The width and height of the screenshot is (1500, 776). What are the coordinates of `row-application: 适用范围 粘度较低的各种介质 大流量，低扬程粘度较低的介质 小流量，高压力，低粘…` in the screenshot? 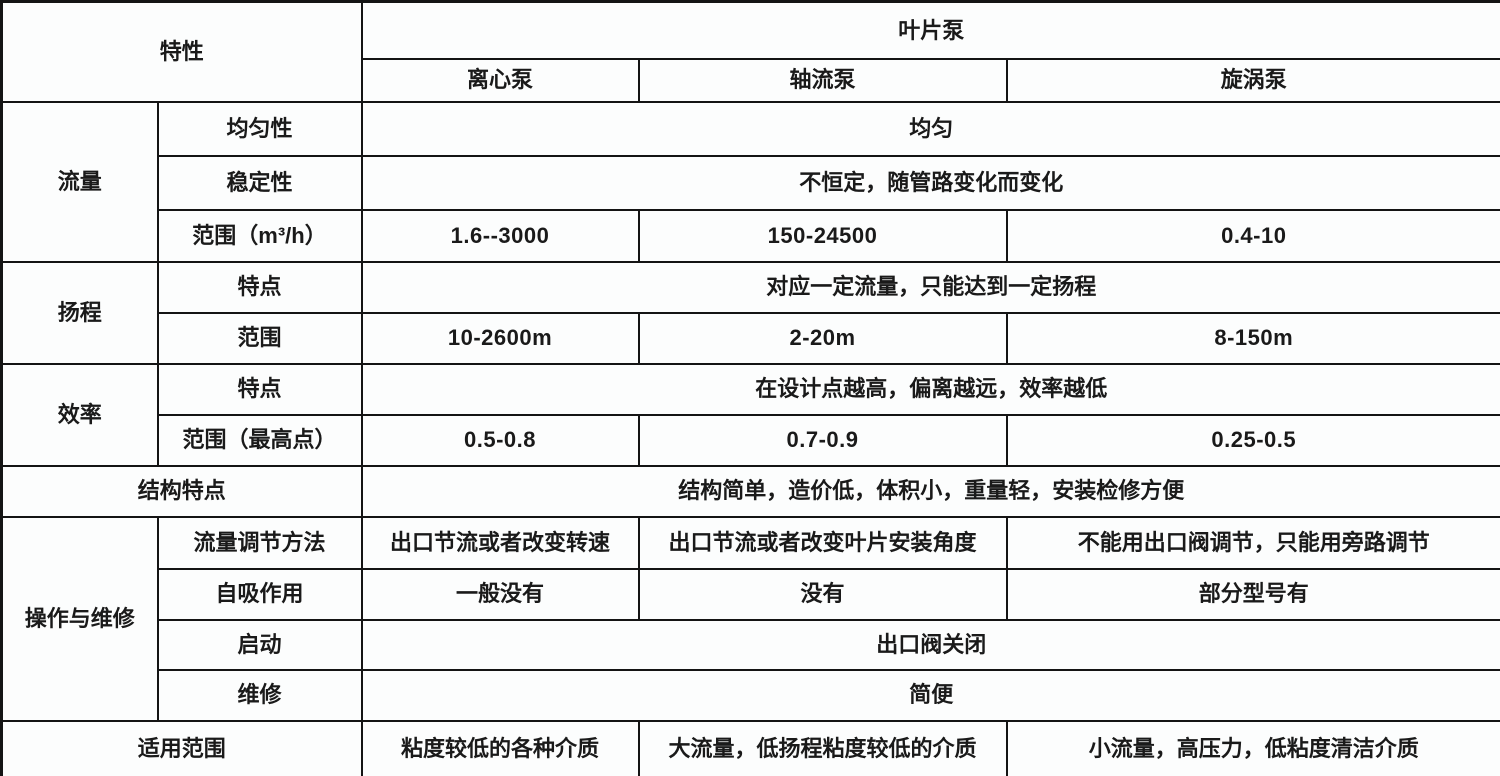 It's located at (750, 747).